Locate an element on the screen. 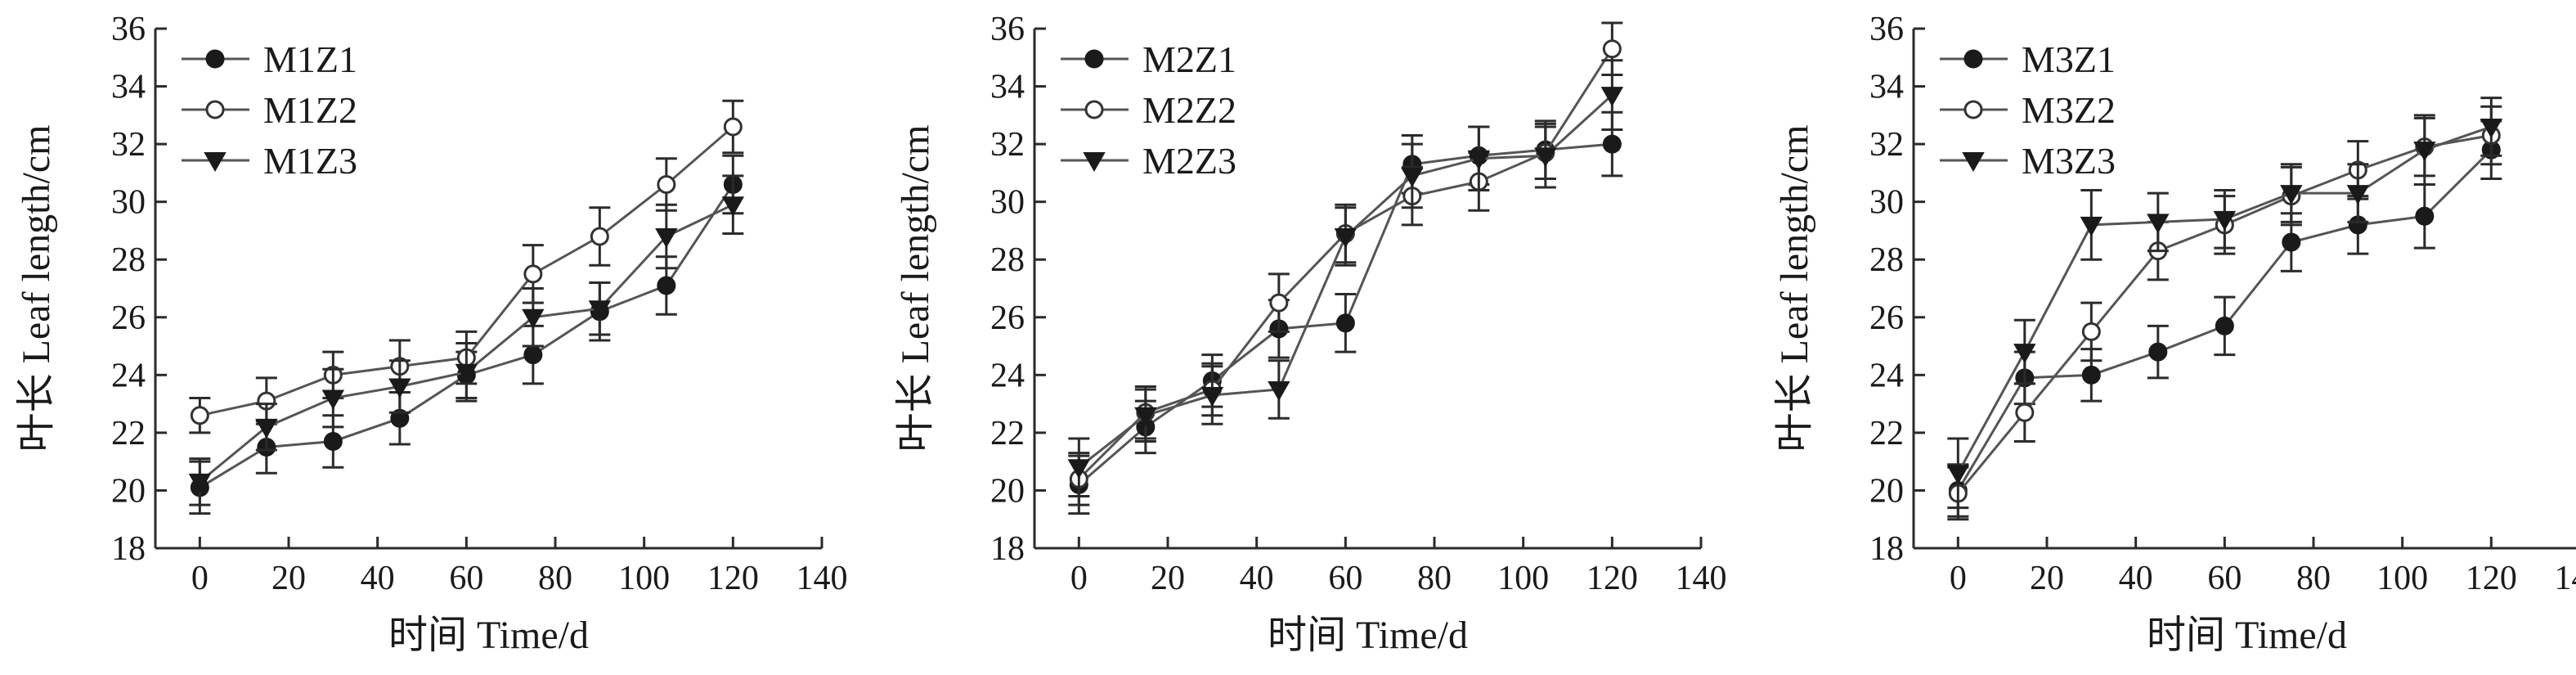 This screenshot has height=675, width=2576. legend-label: M3Z2 is located at coordinates (2069, 110).